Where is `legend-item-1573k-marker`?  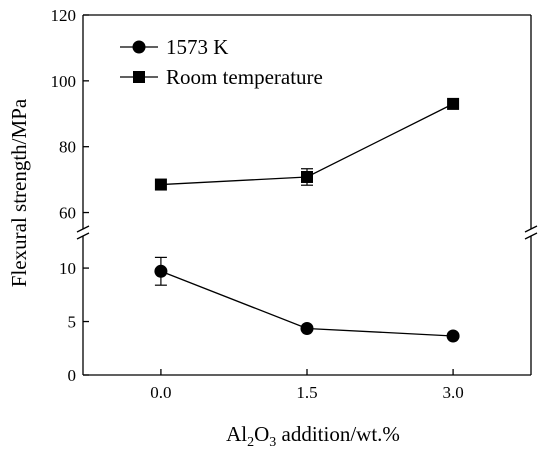
legend-item-1573k-marker is located at coordinates (139, 47).